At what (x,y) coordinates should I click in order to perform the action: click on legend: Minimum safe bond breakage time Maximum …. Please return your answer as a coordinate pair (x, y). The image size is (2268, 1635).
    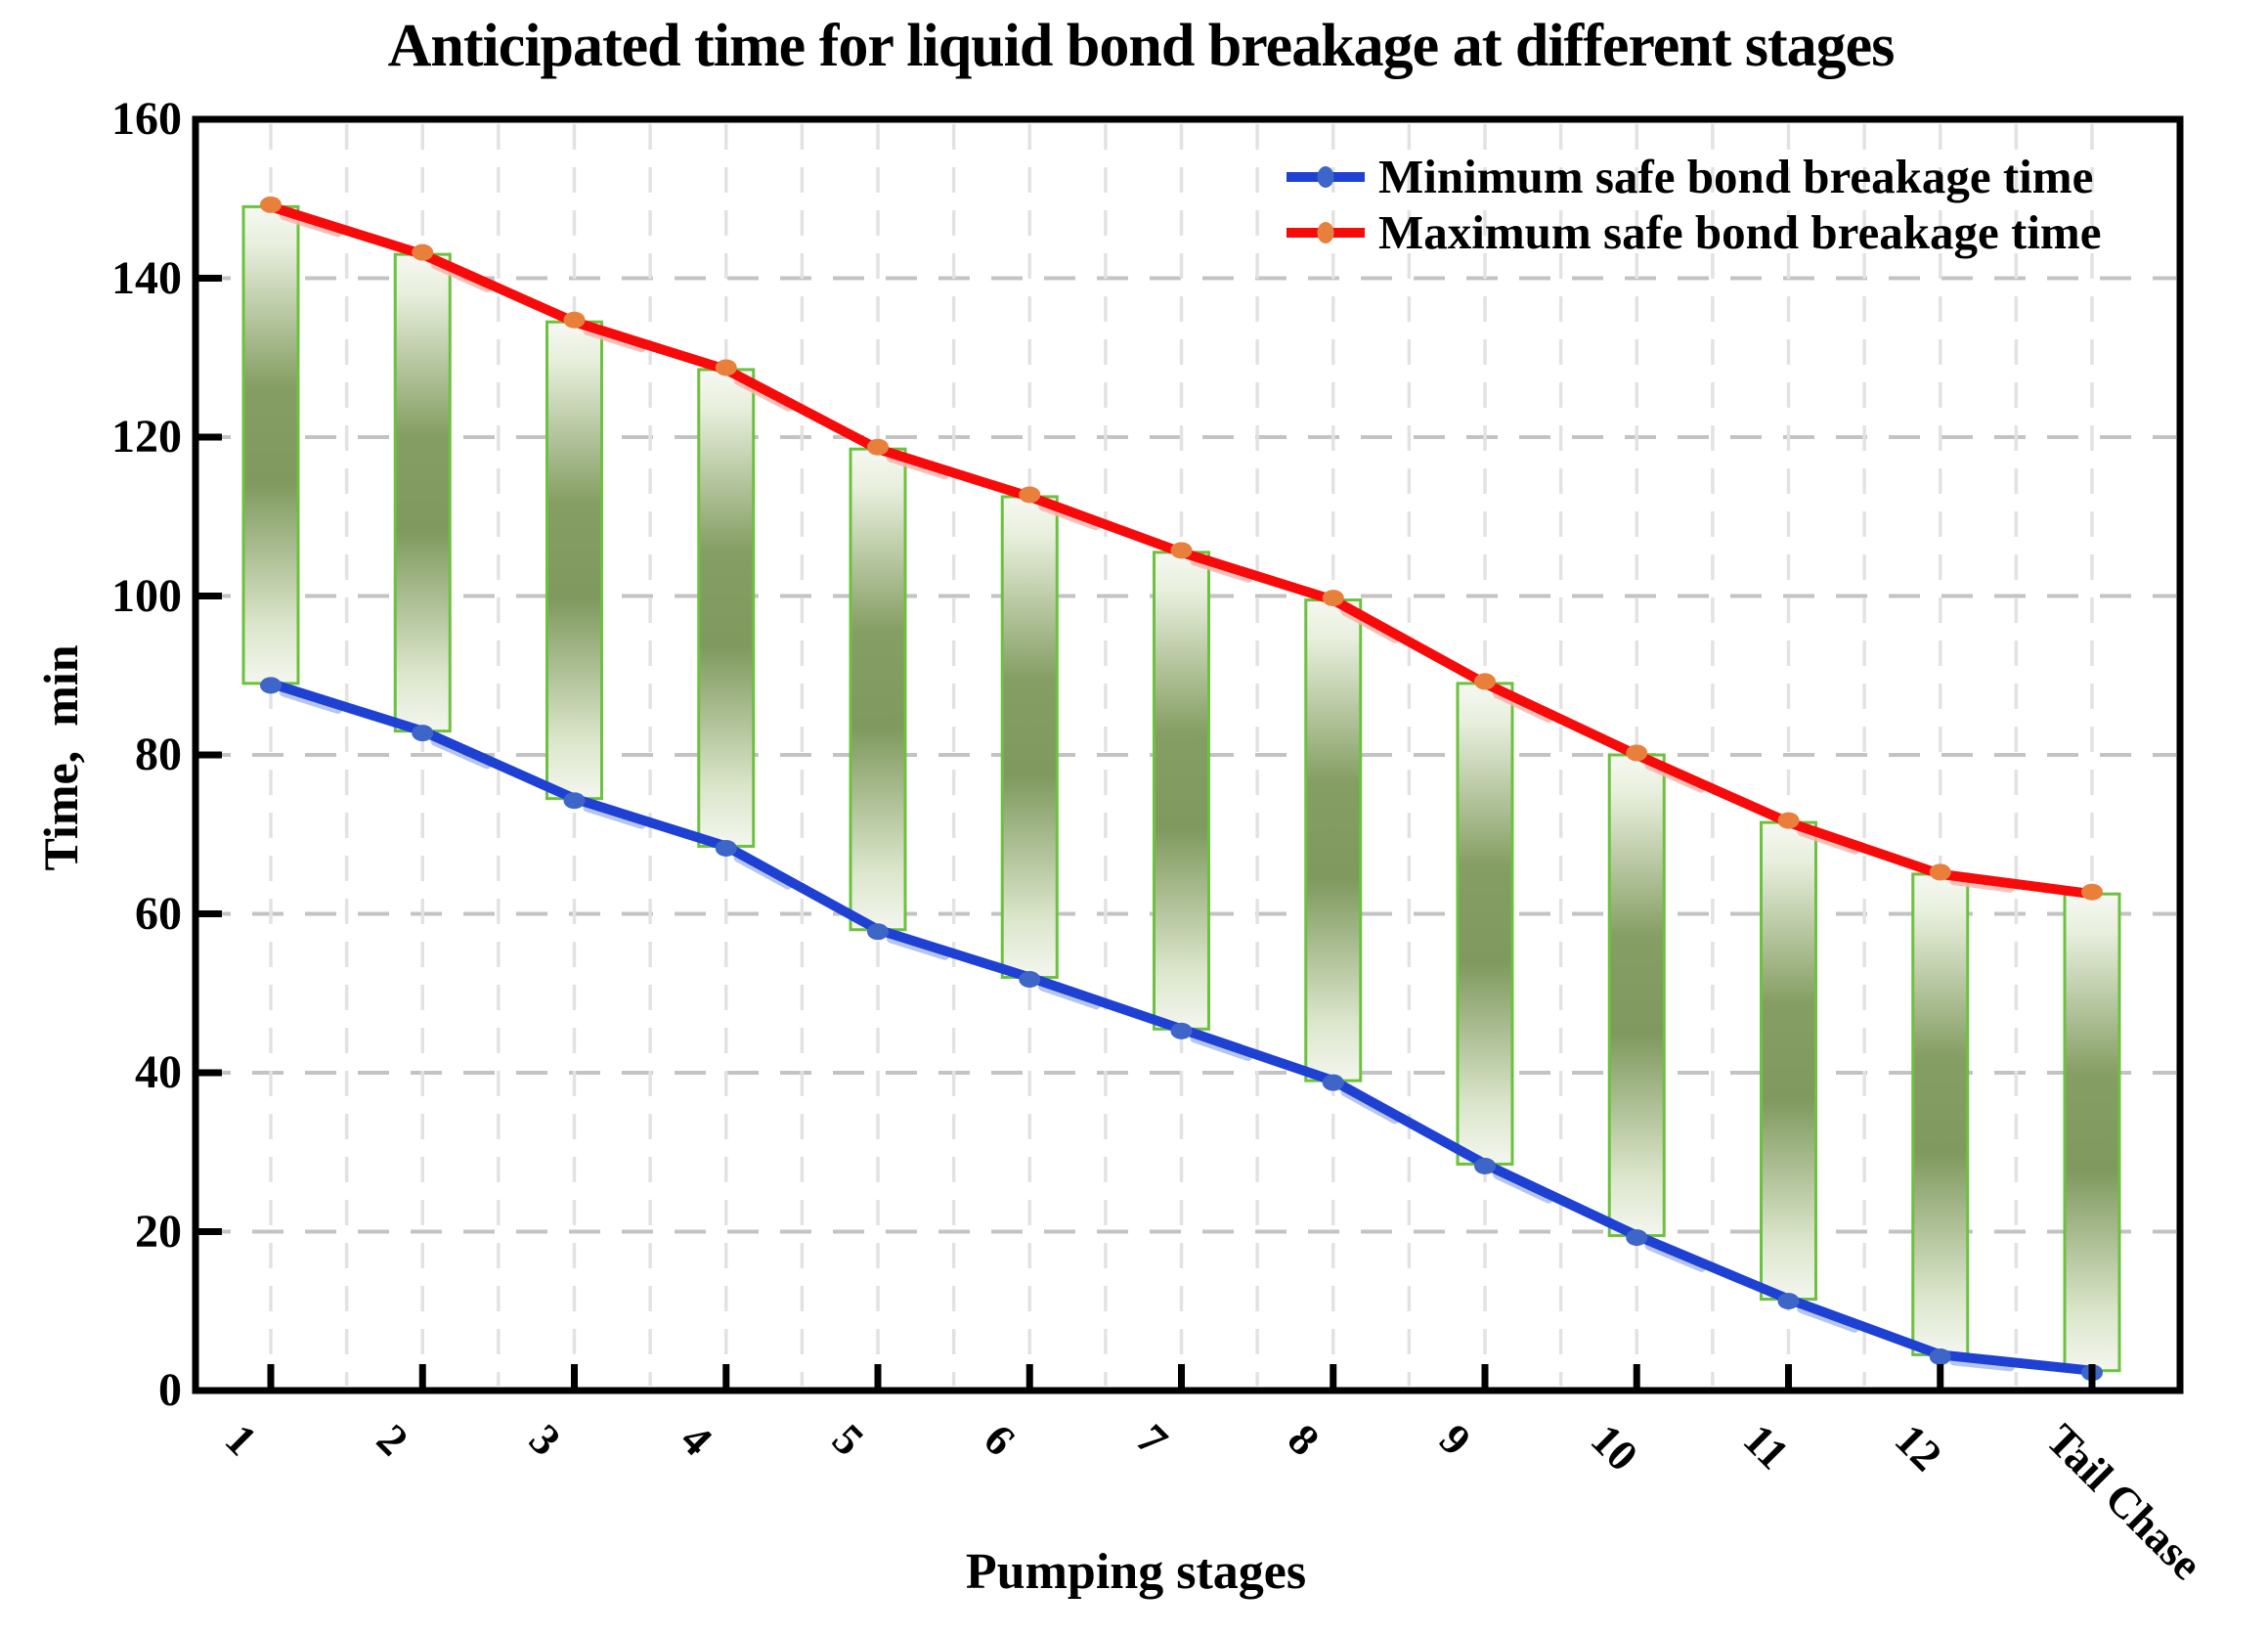
    Looking at the image, I should click on (1694, 204).